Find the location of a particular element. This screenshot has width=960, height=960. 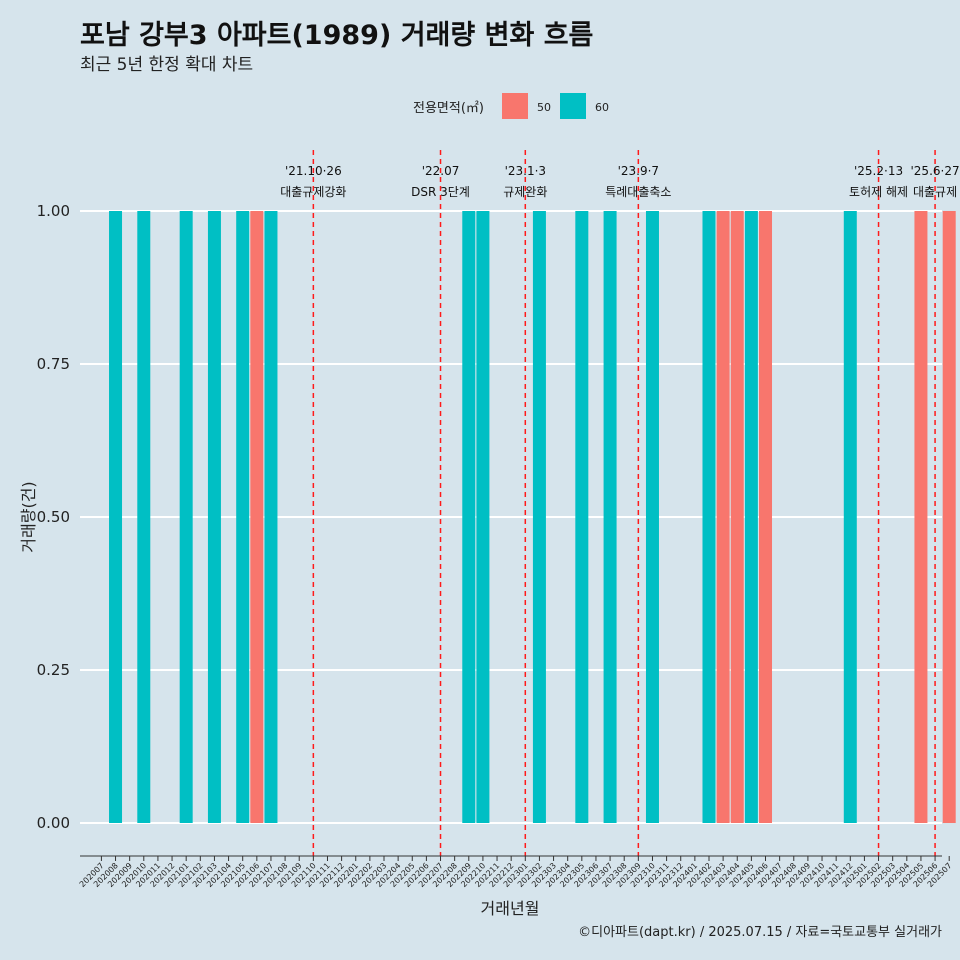

event-date: '22.07 is located at coordinates (441, 171).